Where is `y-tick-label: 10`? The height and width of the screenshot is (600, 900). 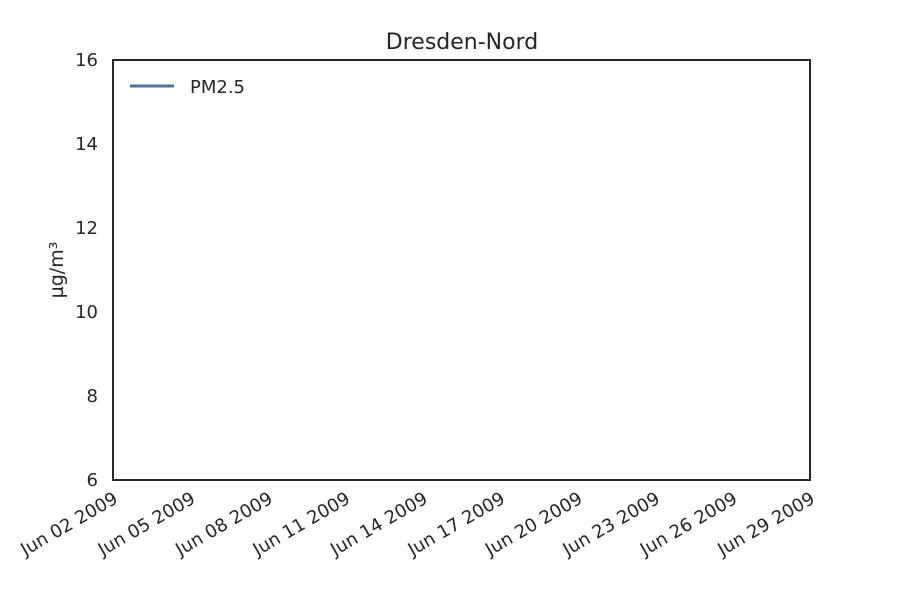
y-tick-label: 10 is located at coordinates (86, 312).